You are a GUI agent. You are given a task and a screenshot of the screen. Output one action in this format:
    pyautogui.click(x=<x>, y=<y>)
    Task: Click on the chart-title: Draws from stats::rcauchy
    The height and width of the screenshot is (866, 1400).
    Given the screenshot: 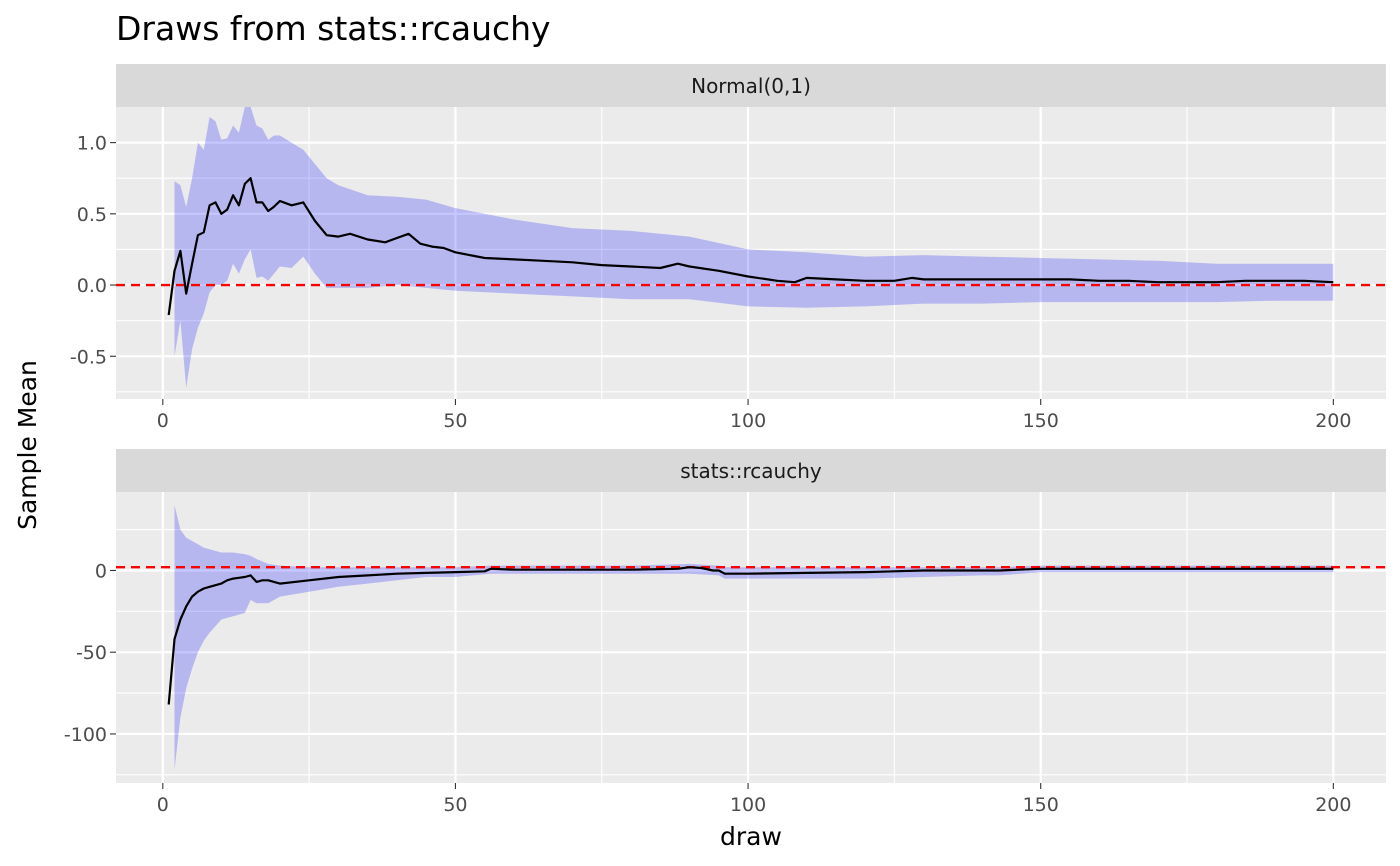 What is the action you would take?
    pyautogui.click(x=333, y=28)
    